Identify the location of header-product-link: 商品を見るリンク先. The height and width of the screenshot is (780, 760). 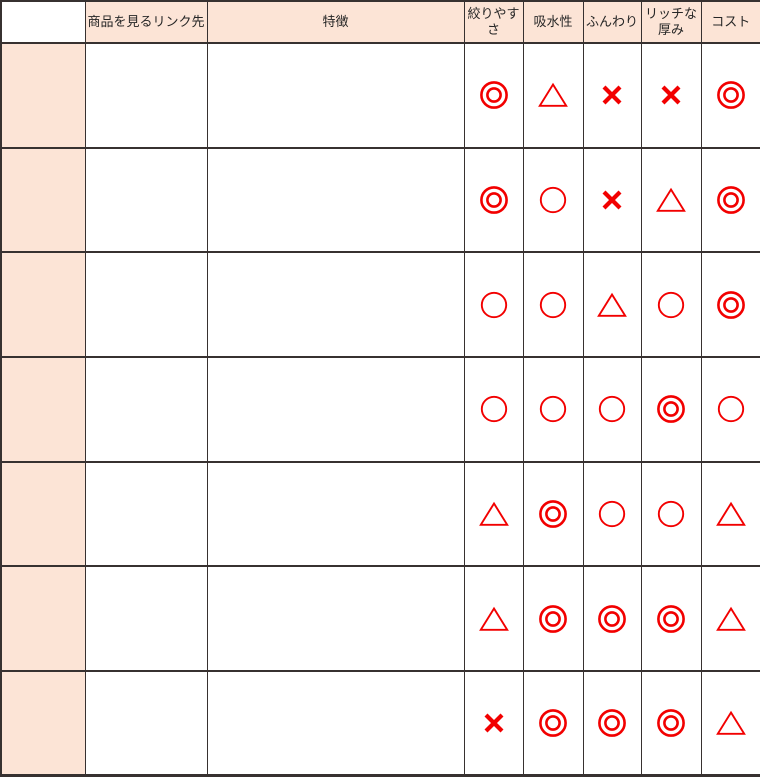
(146, 22).